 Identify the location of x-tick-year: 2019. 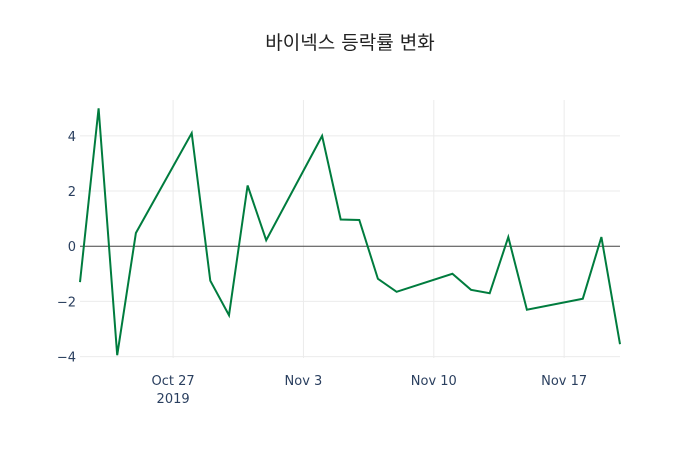
(173, 399).